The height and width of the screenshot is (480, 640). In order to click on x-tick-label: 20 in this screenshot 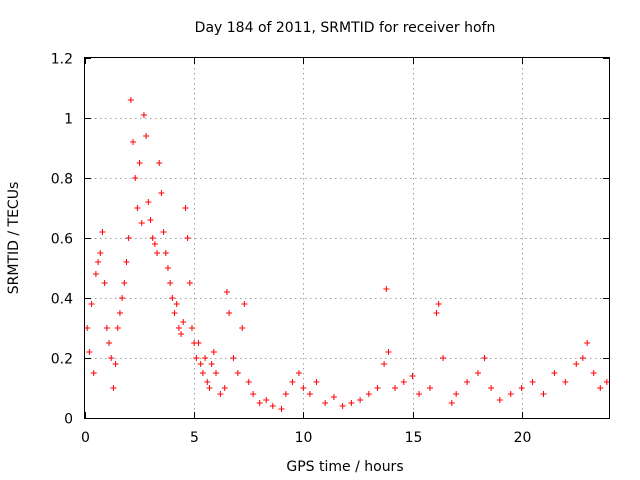, I will do `click(523, 438)`.